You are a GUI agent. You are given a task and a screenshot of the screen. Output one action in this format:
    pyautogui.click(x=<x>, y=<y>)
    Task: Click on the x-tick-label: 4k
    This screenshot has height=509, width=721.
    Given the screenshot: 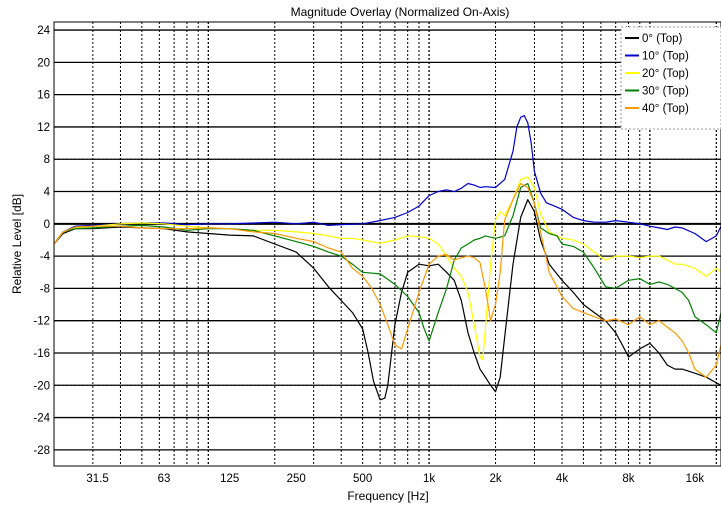 What is the action you would take?
    pyautogui.click(x=562, y=479)
    